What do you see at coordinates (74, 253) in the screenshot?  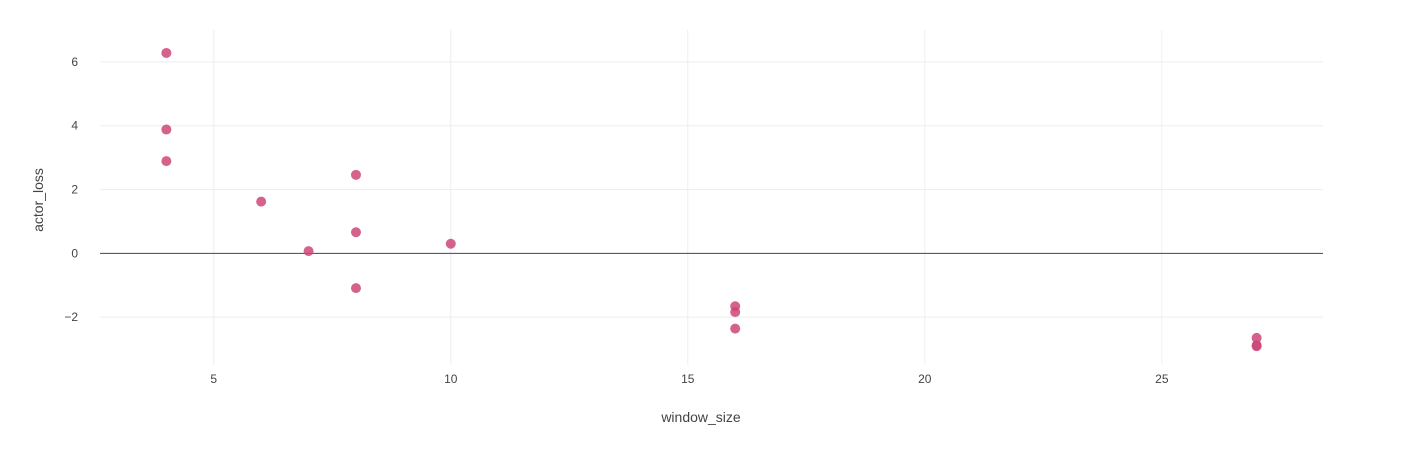 I see `y-tick-label: 0` at bounding box center [74, 253].